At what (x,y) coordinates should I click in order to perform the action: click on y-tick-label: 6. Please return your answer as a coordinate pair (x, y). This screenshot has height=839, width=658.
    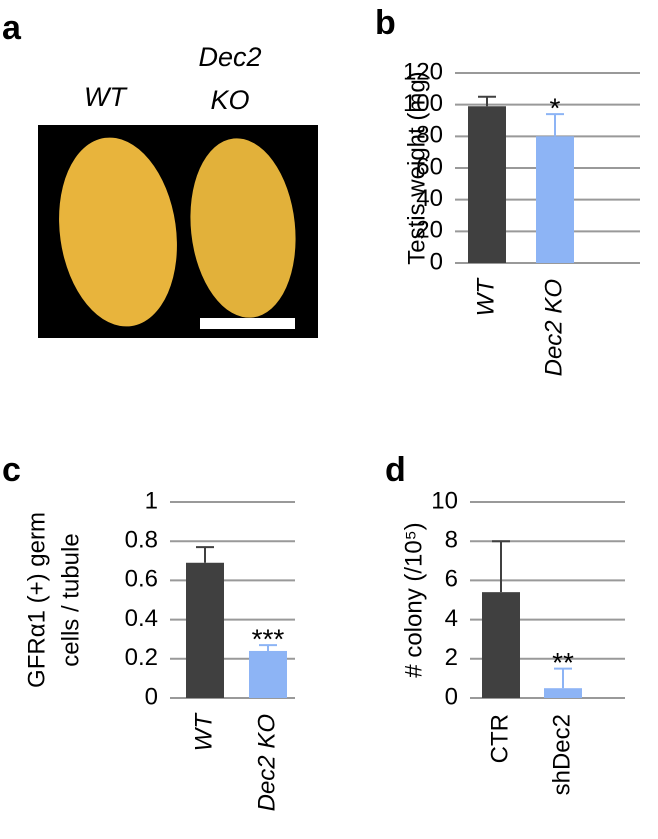
    Looking at the image, I should click on (451, 579).